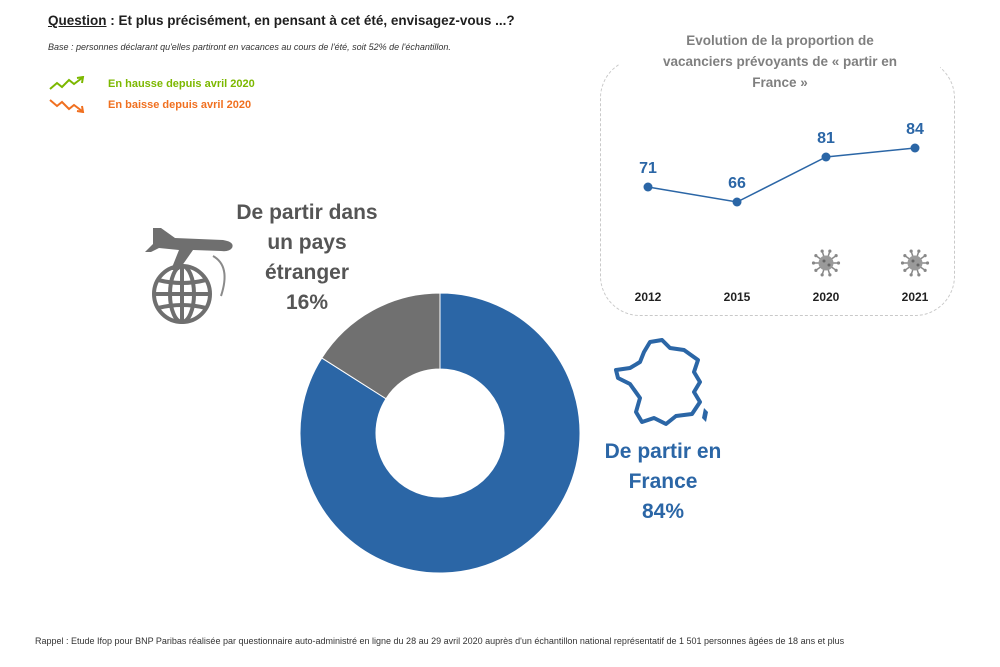  What do you see at coordinates (915, 297) in the screenshot?
I see `trend-x-label-2021: 2021` at bounding box center [915, 297].